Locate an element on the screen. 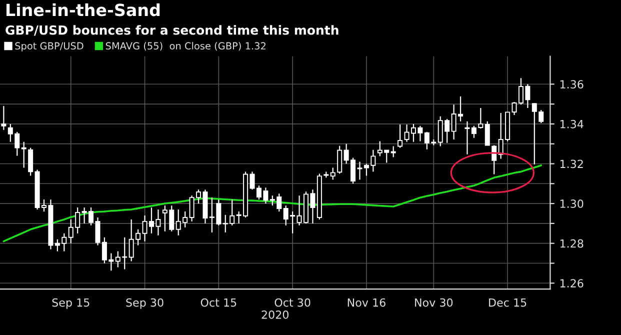  y-tick-label: 1.32 is located at coordinates (571, 164).